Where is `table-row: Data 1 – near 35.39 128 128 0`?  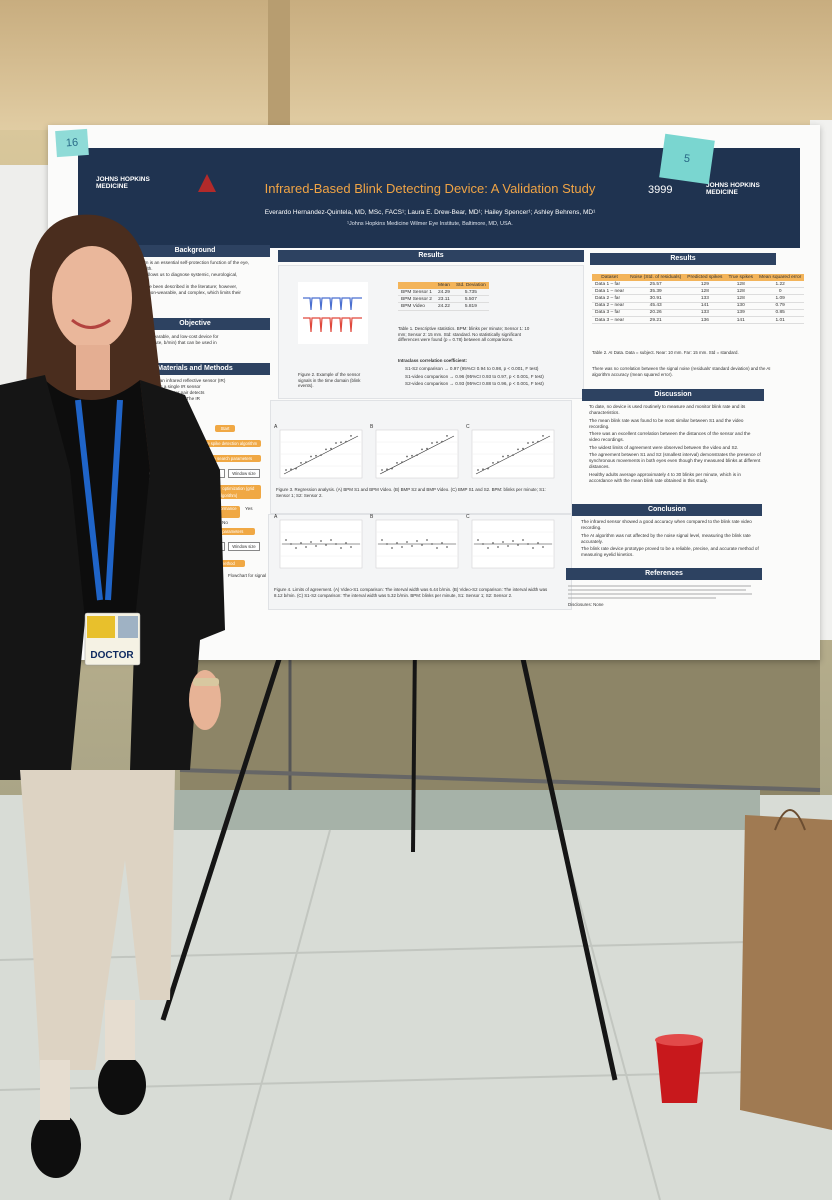 table-row: Data 1 – near 35.39 128 128 0 is located at coordinates (698, 291).